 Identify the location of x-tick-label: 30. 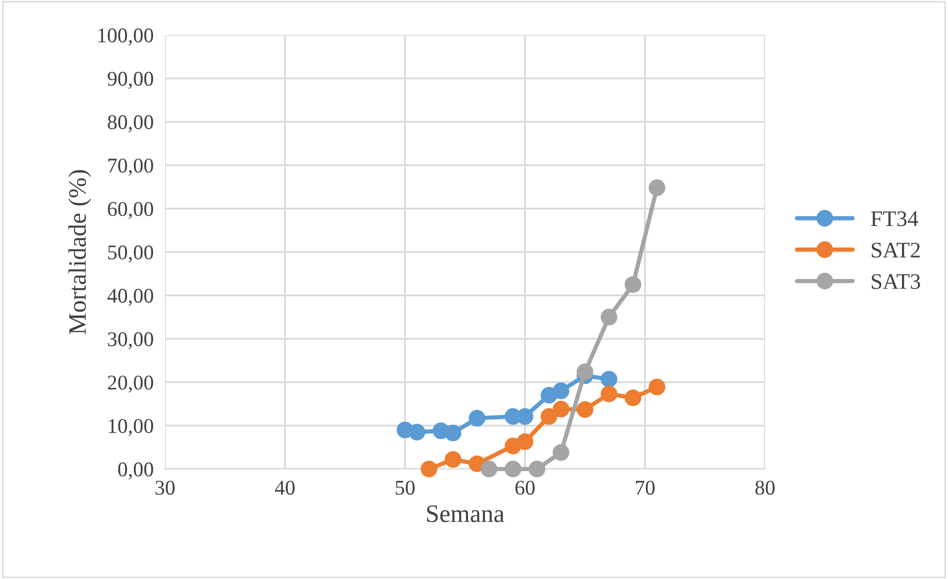
(165, 487).